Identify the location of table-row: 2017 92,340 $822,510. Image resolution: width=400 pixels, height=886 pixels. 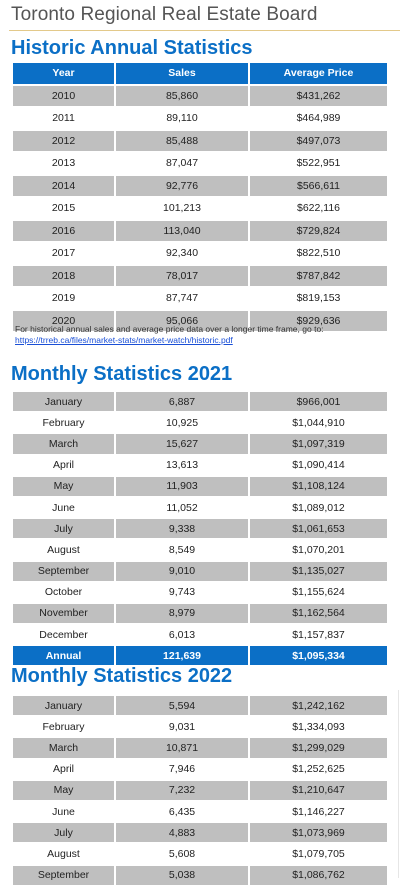
(200, 253).